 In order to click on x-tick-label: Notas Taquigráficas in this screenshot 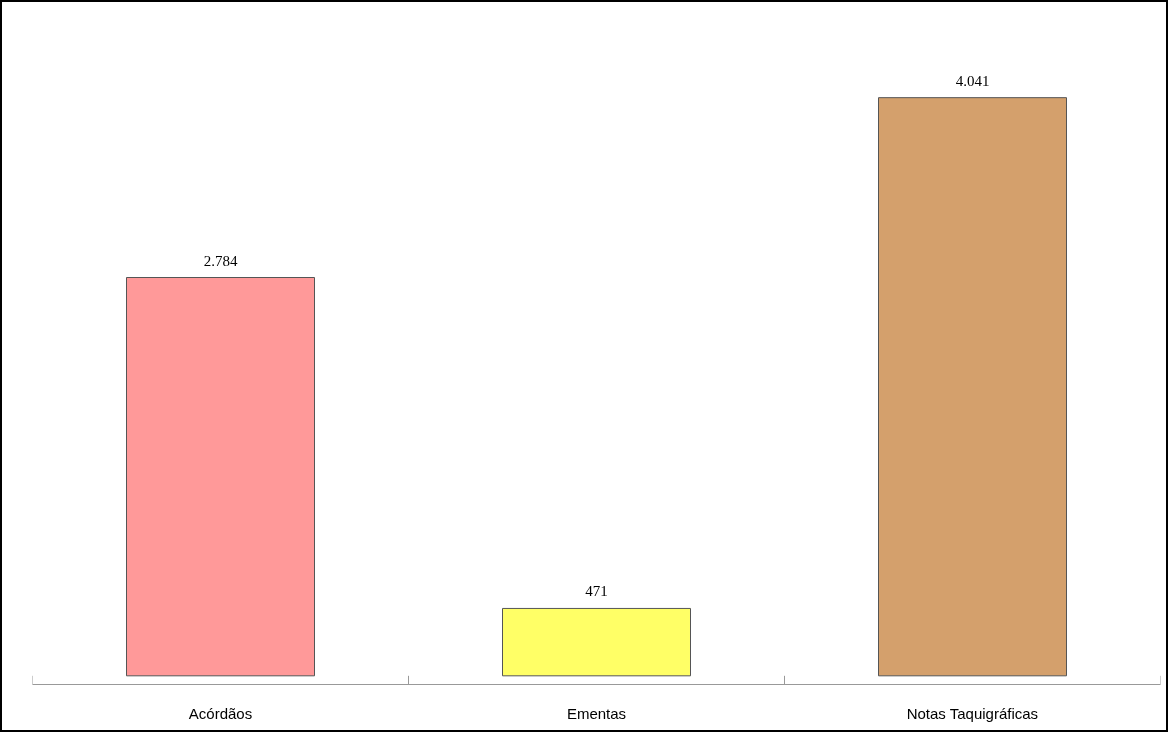, I will do `click(972, 713)`.